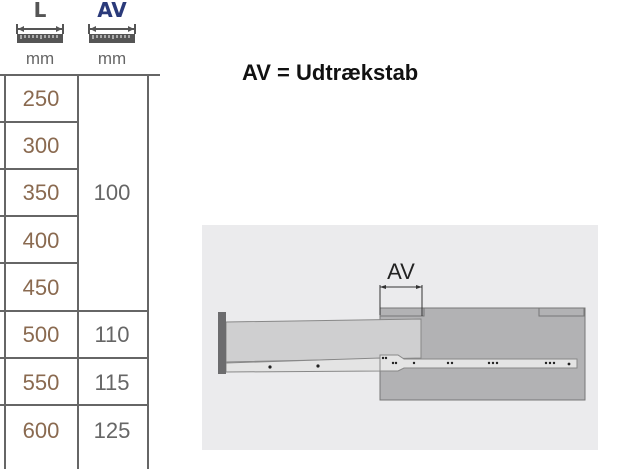 The height and width of the screenshot is (469, 622). Describe the element at coordinates (112, 382) in the screenshot. I see `av-cell: 115` at that location.